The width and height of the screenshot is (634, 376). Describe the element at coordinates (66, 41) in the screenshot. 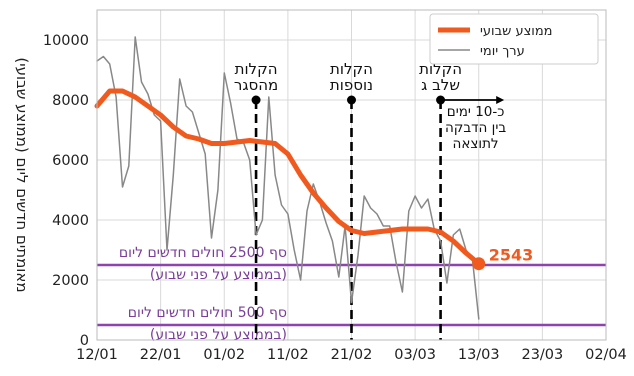

I see `y-tick-label: 10000` at that location.